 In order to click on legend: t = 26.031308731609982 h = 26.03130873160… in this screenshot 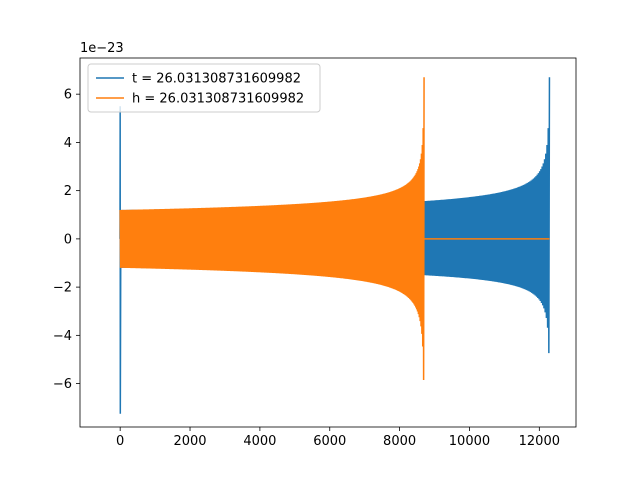, I will do `click(204, 88)`.